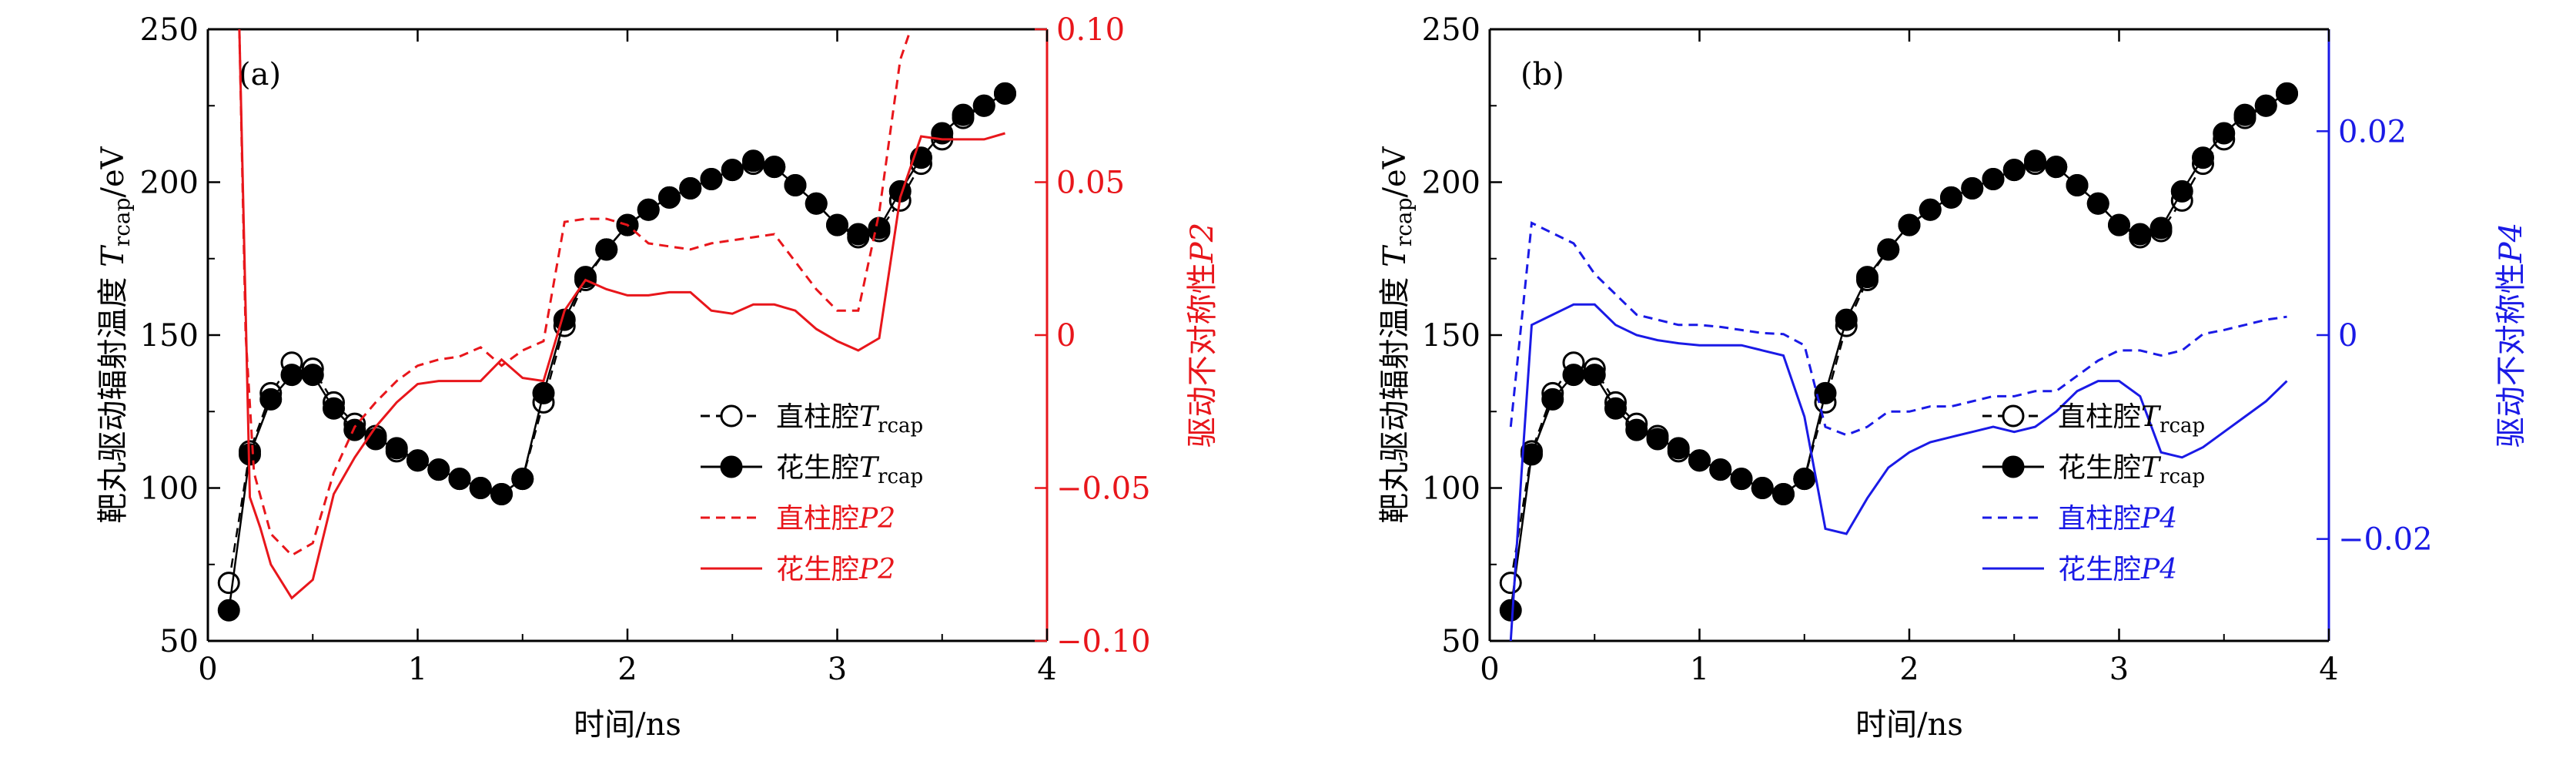  I want to click on legend-entry-var: P4, so click(2159, 519).